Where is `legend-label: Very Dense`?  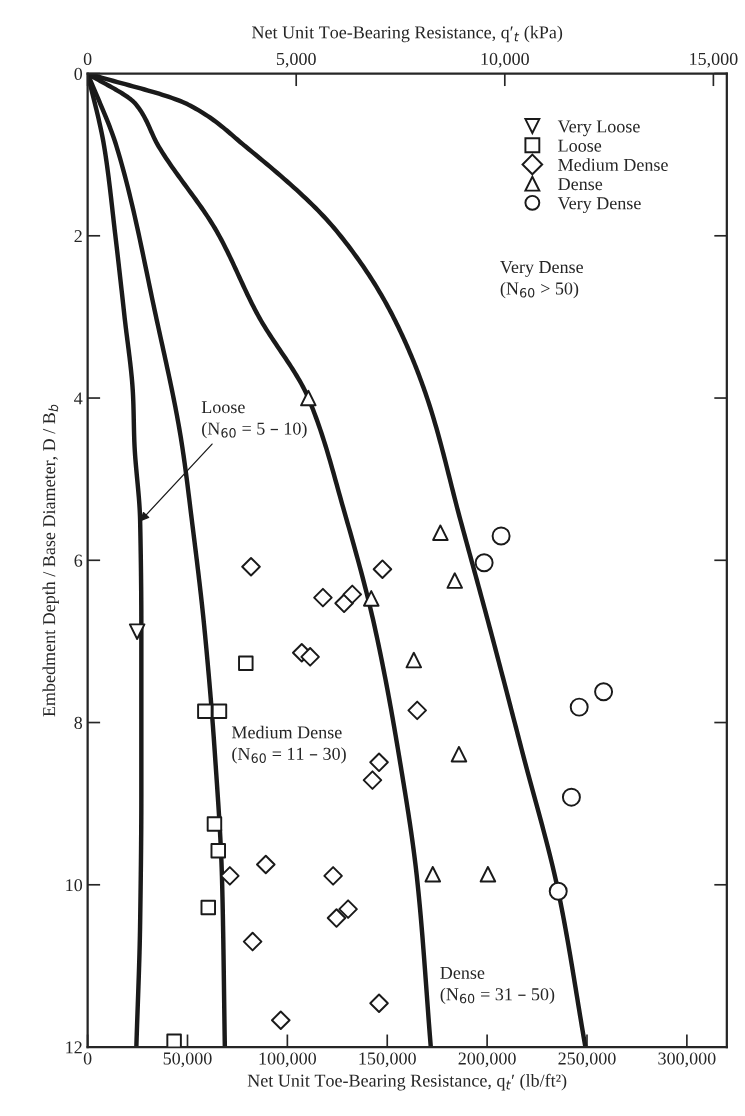 legend-label: Very Dense is located at coordinates (599, 205).